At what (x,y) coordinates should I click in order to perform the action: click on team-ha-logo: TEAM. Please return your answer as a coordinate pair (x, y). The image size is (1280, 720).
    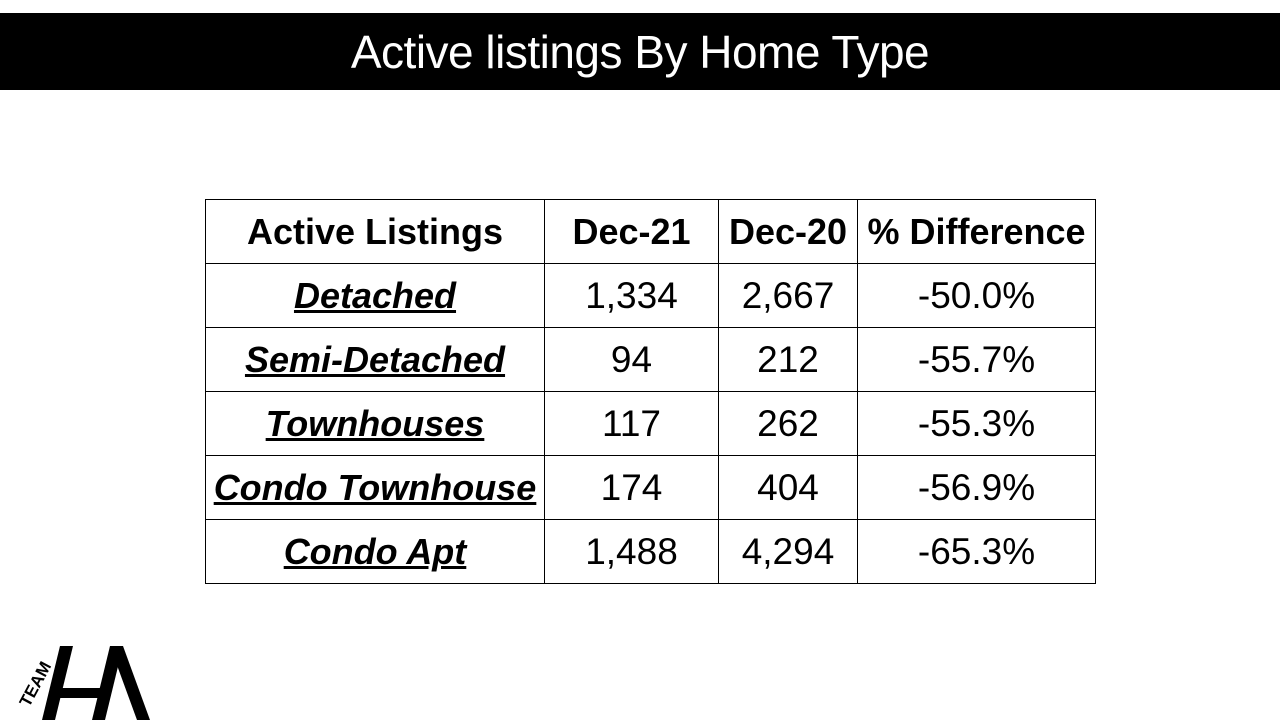
    Looking at the image, I should click on (83, 683).